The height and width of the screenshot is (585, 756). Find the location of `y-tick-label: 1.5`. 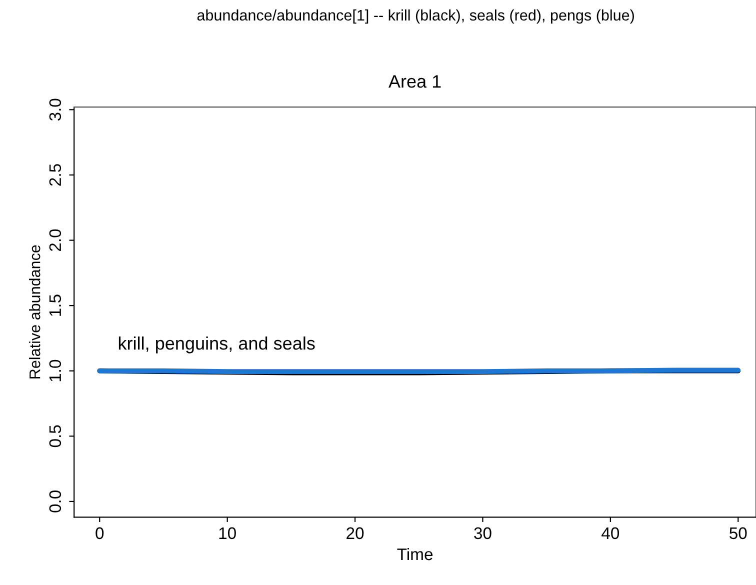

y-tick-label: 1.5 is located at coordinates (55, 305).